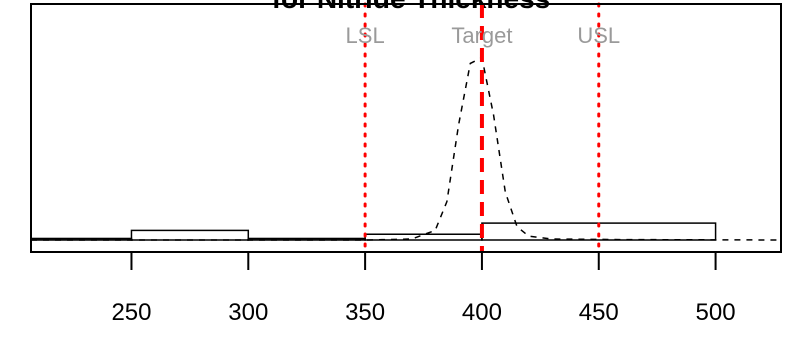  What do you see at coordinates (190, 235) in the screenshot?
I see `histogram-bar` at bounding box center [190, 235].